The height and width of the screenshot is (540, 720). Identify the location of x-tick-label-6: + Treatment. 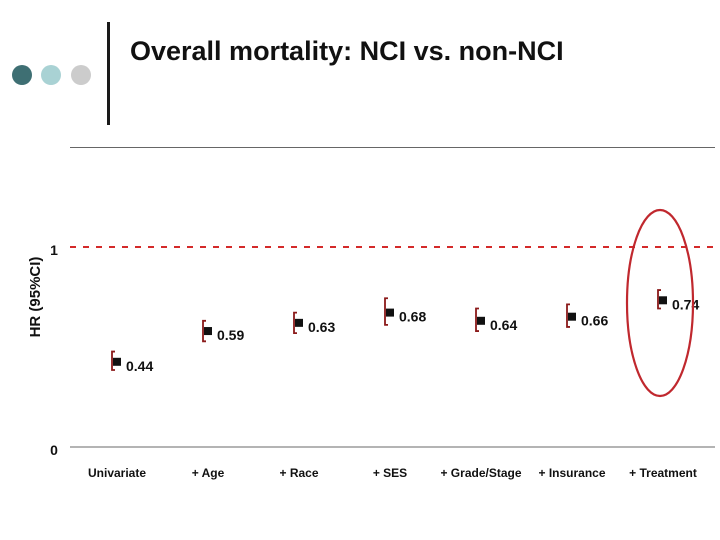
(663, 473).